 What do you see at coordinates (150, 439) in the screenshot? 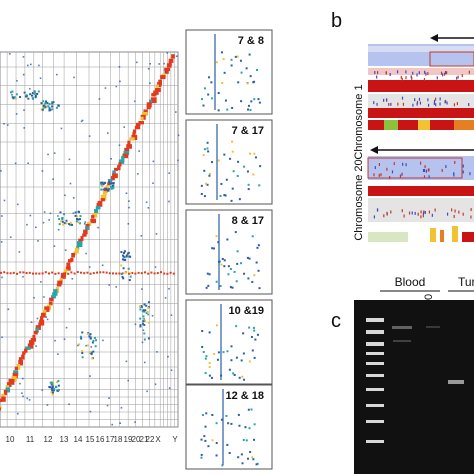
I see `axis-tick-label: 22` at bounding box center [150, 439].